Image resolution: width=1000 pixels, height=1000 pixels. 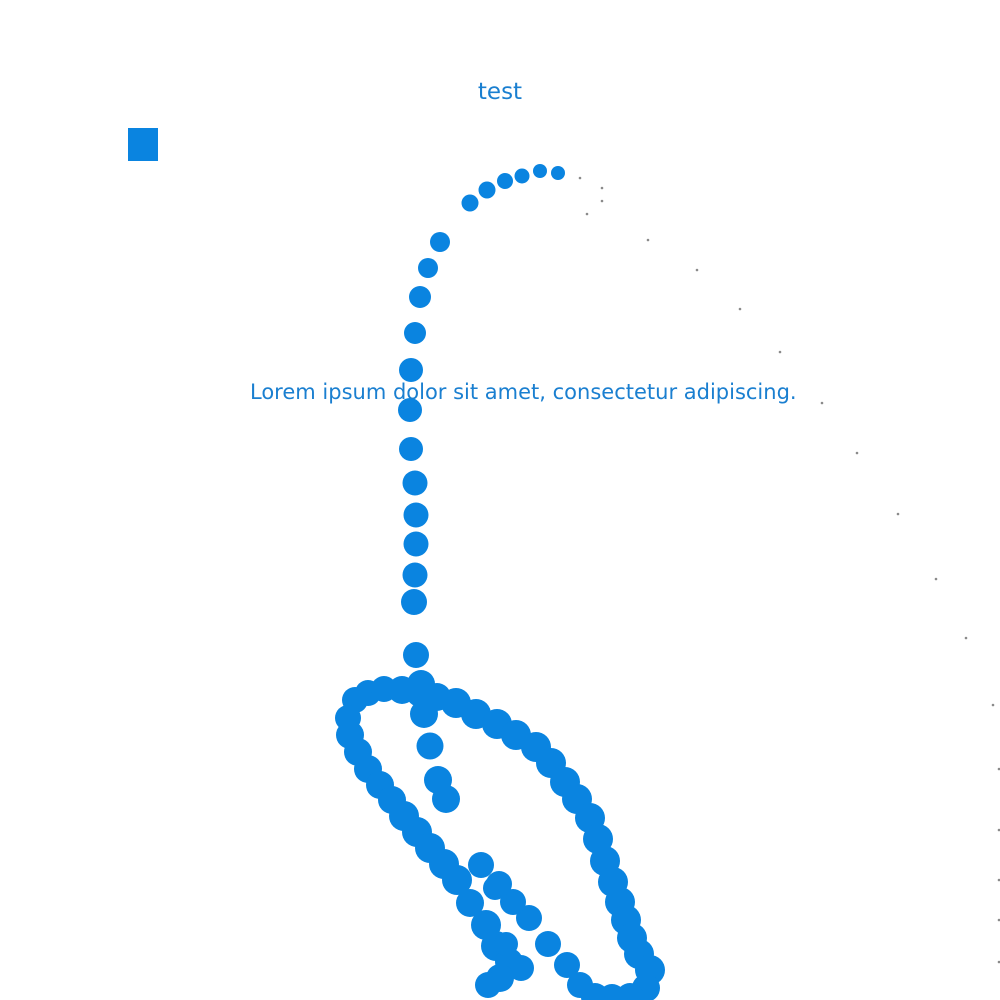 I want to click on page-title: test, so click(x=500, y=92).